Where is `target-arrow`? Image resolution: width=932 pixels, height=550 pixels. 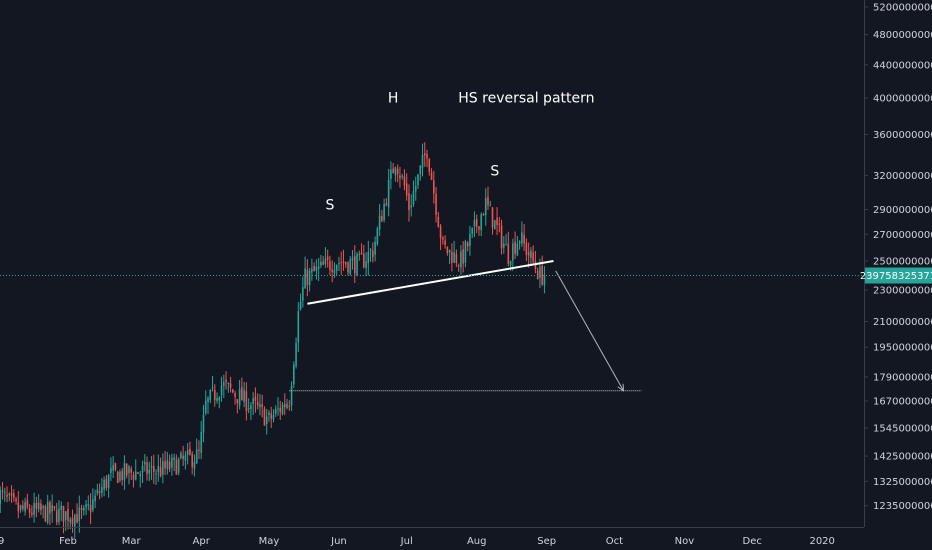 target-arrow is located at coordinates (589, 331).